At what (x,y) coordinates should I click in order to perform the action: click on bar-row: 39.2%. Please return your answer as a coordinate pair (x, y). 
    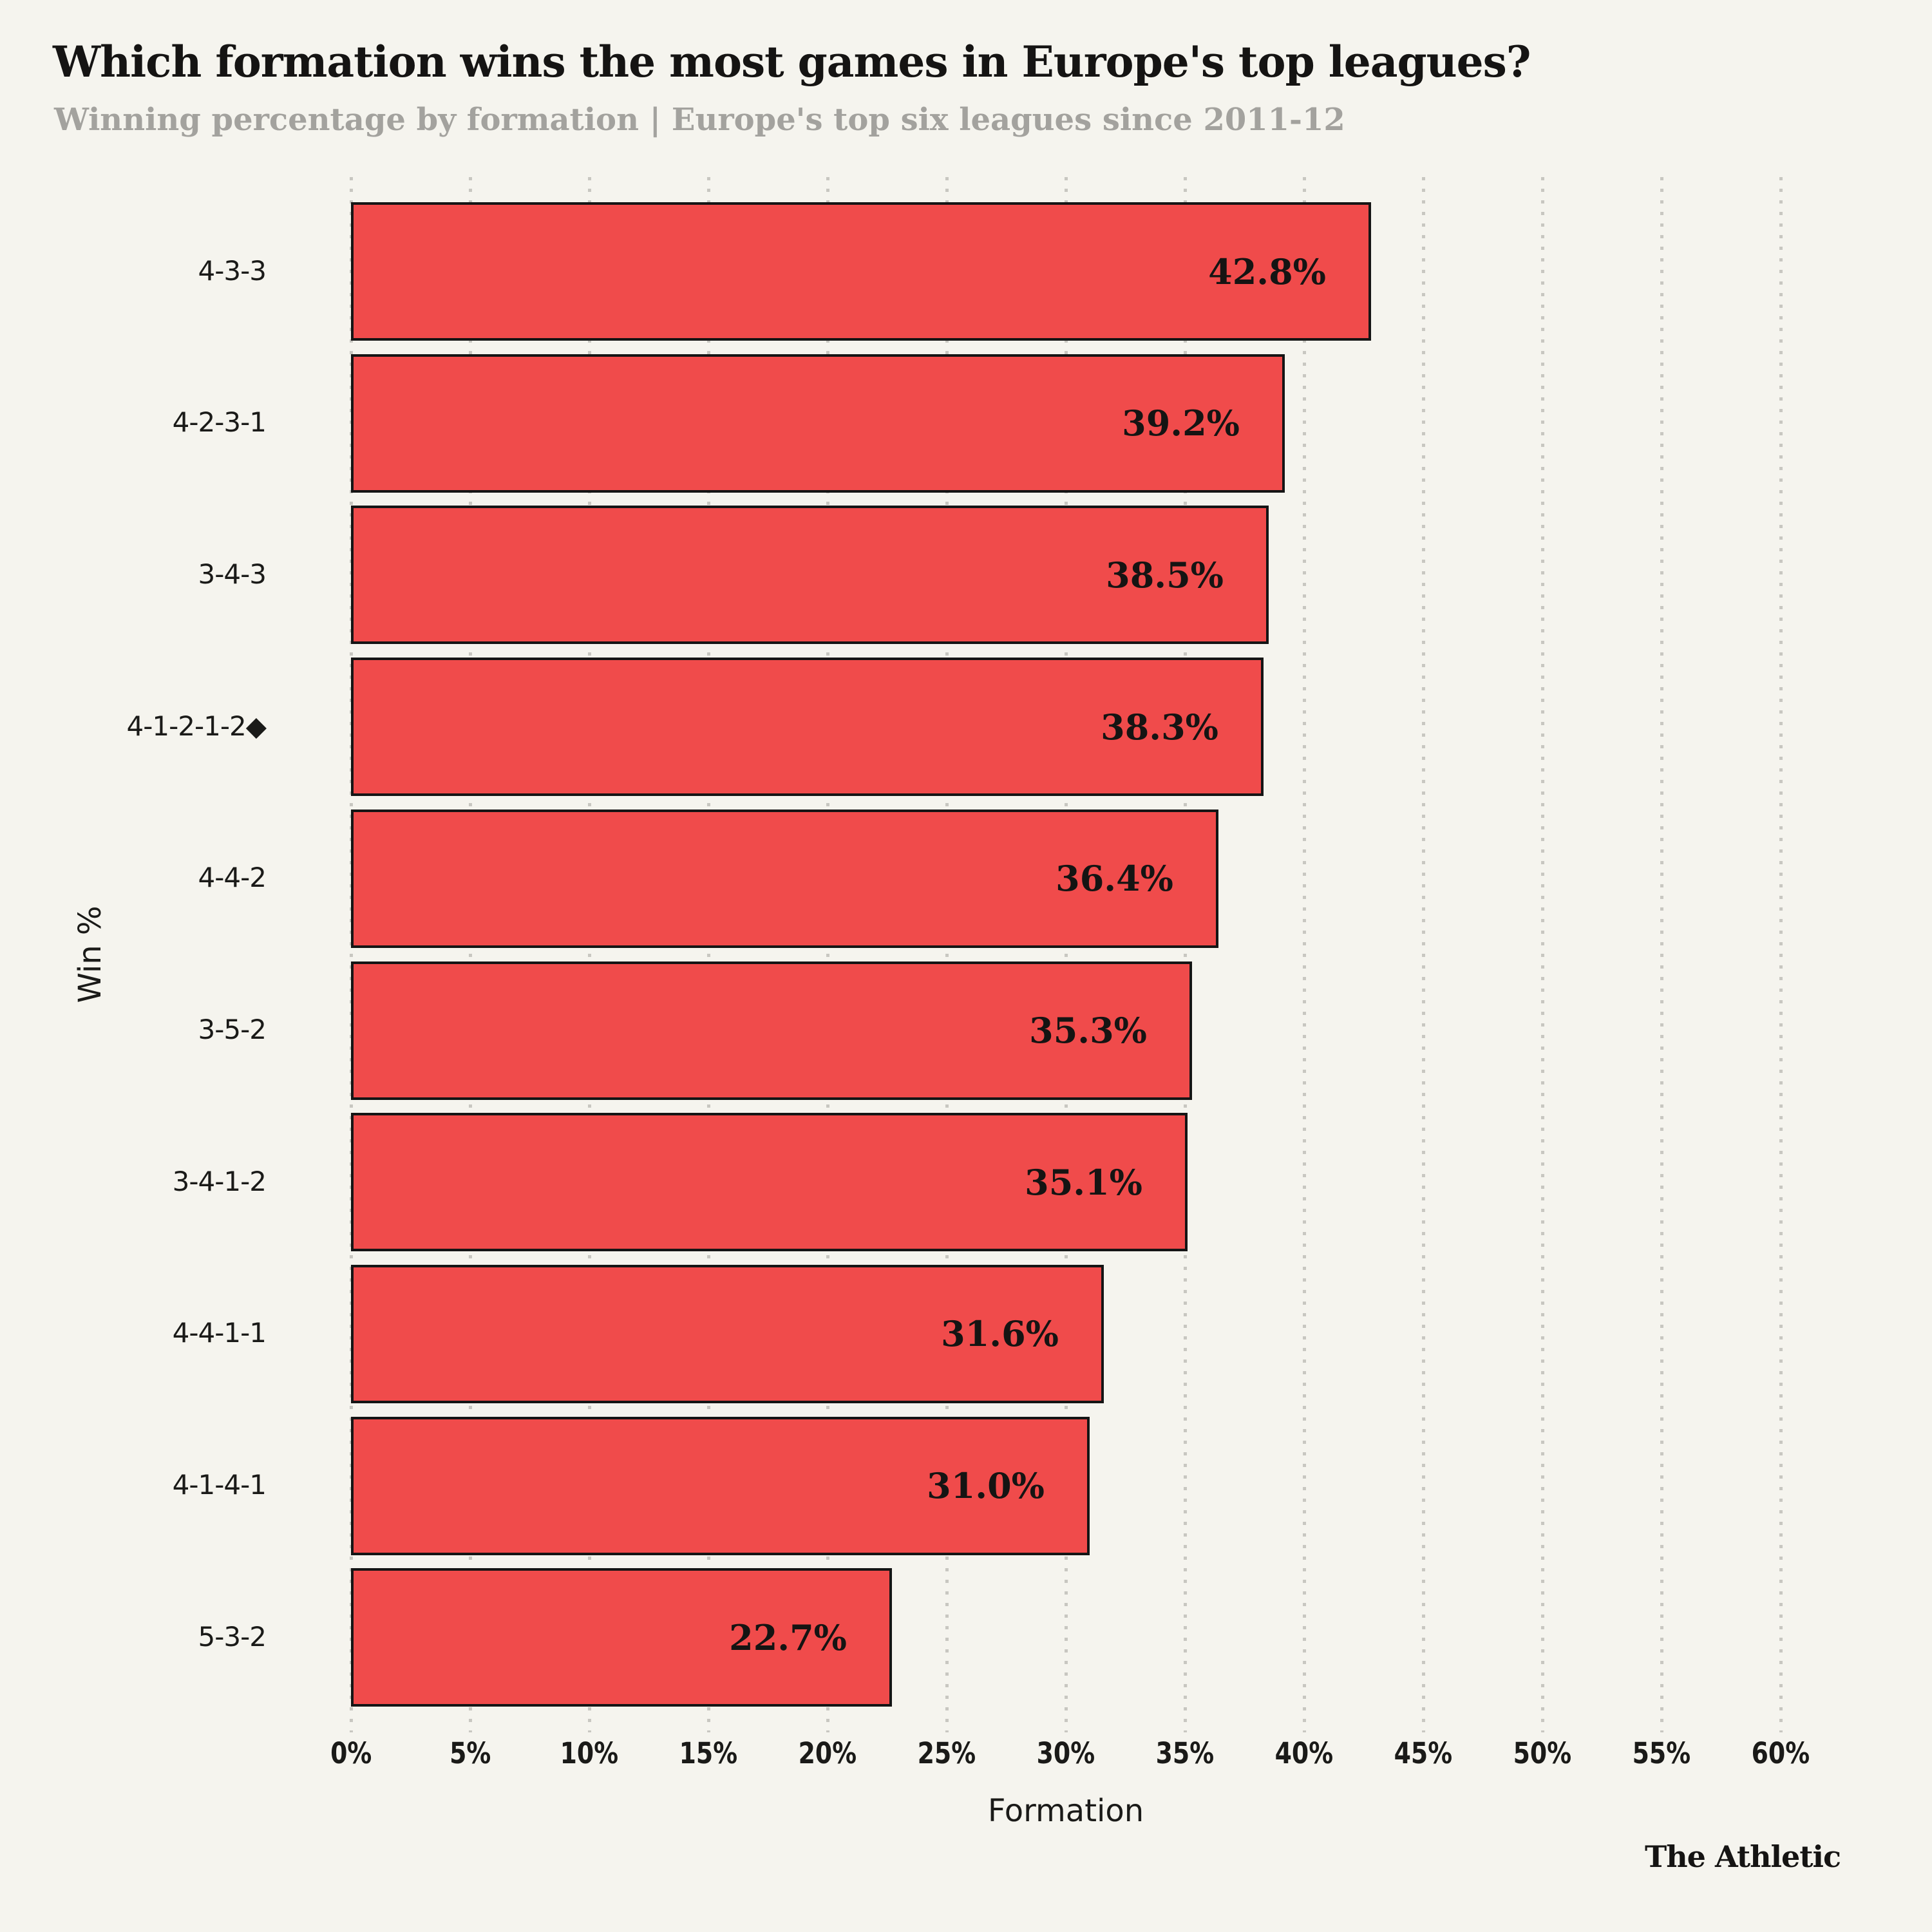
    Looking at the image, I should click on (1066, 423).